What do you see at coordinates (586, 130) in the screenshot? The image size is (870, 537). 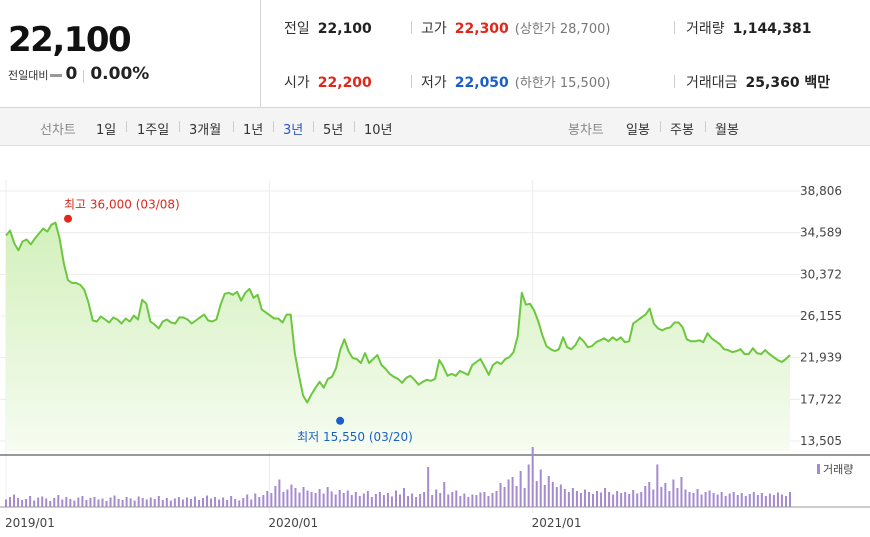 I see `candle-chart-label: 봉차트` at bounding box center [586, 130].